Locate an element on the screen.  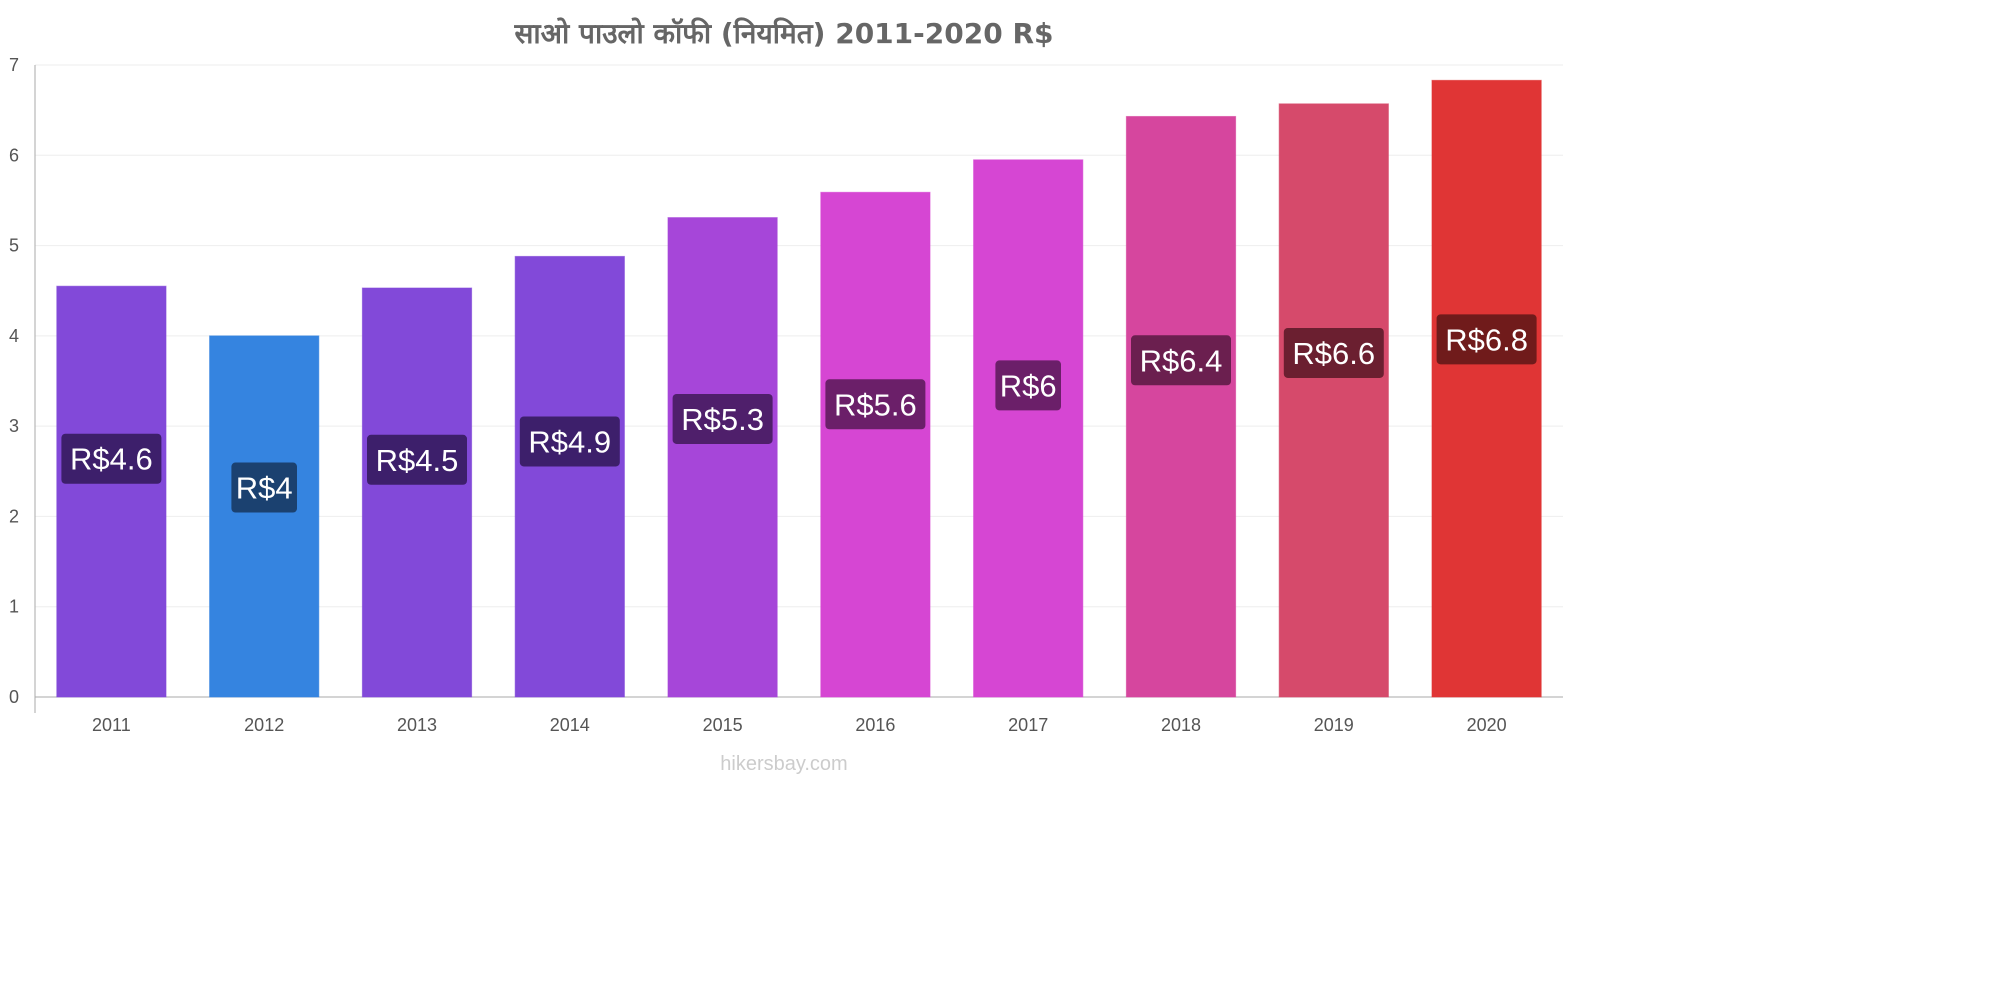
x-tick-label: 2012 is located at coordinates (264, 725).